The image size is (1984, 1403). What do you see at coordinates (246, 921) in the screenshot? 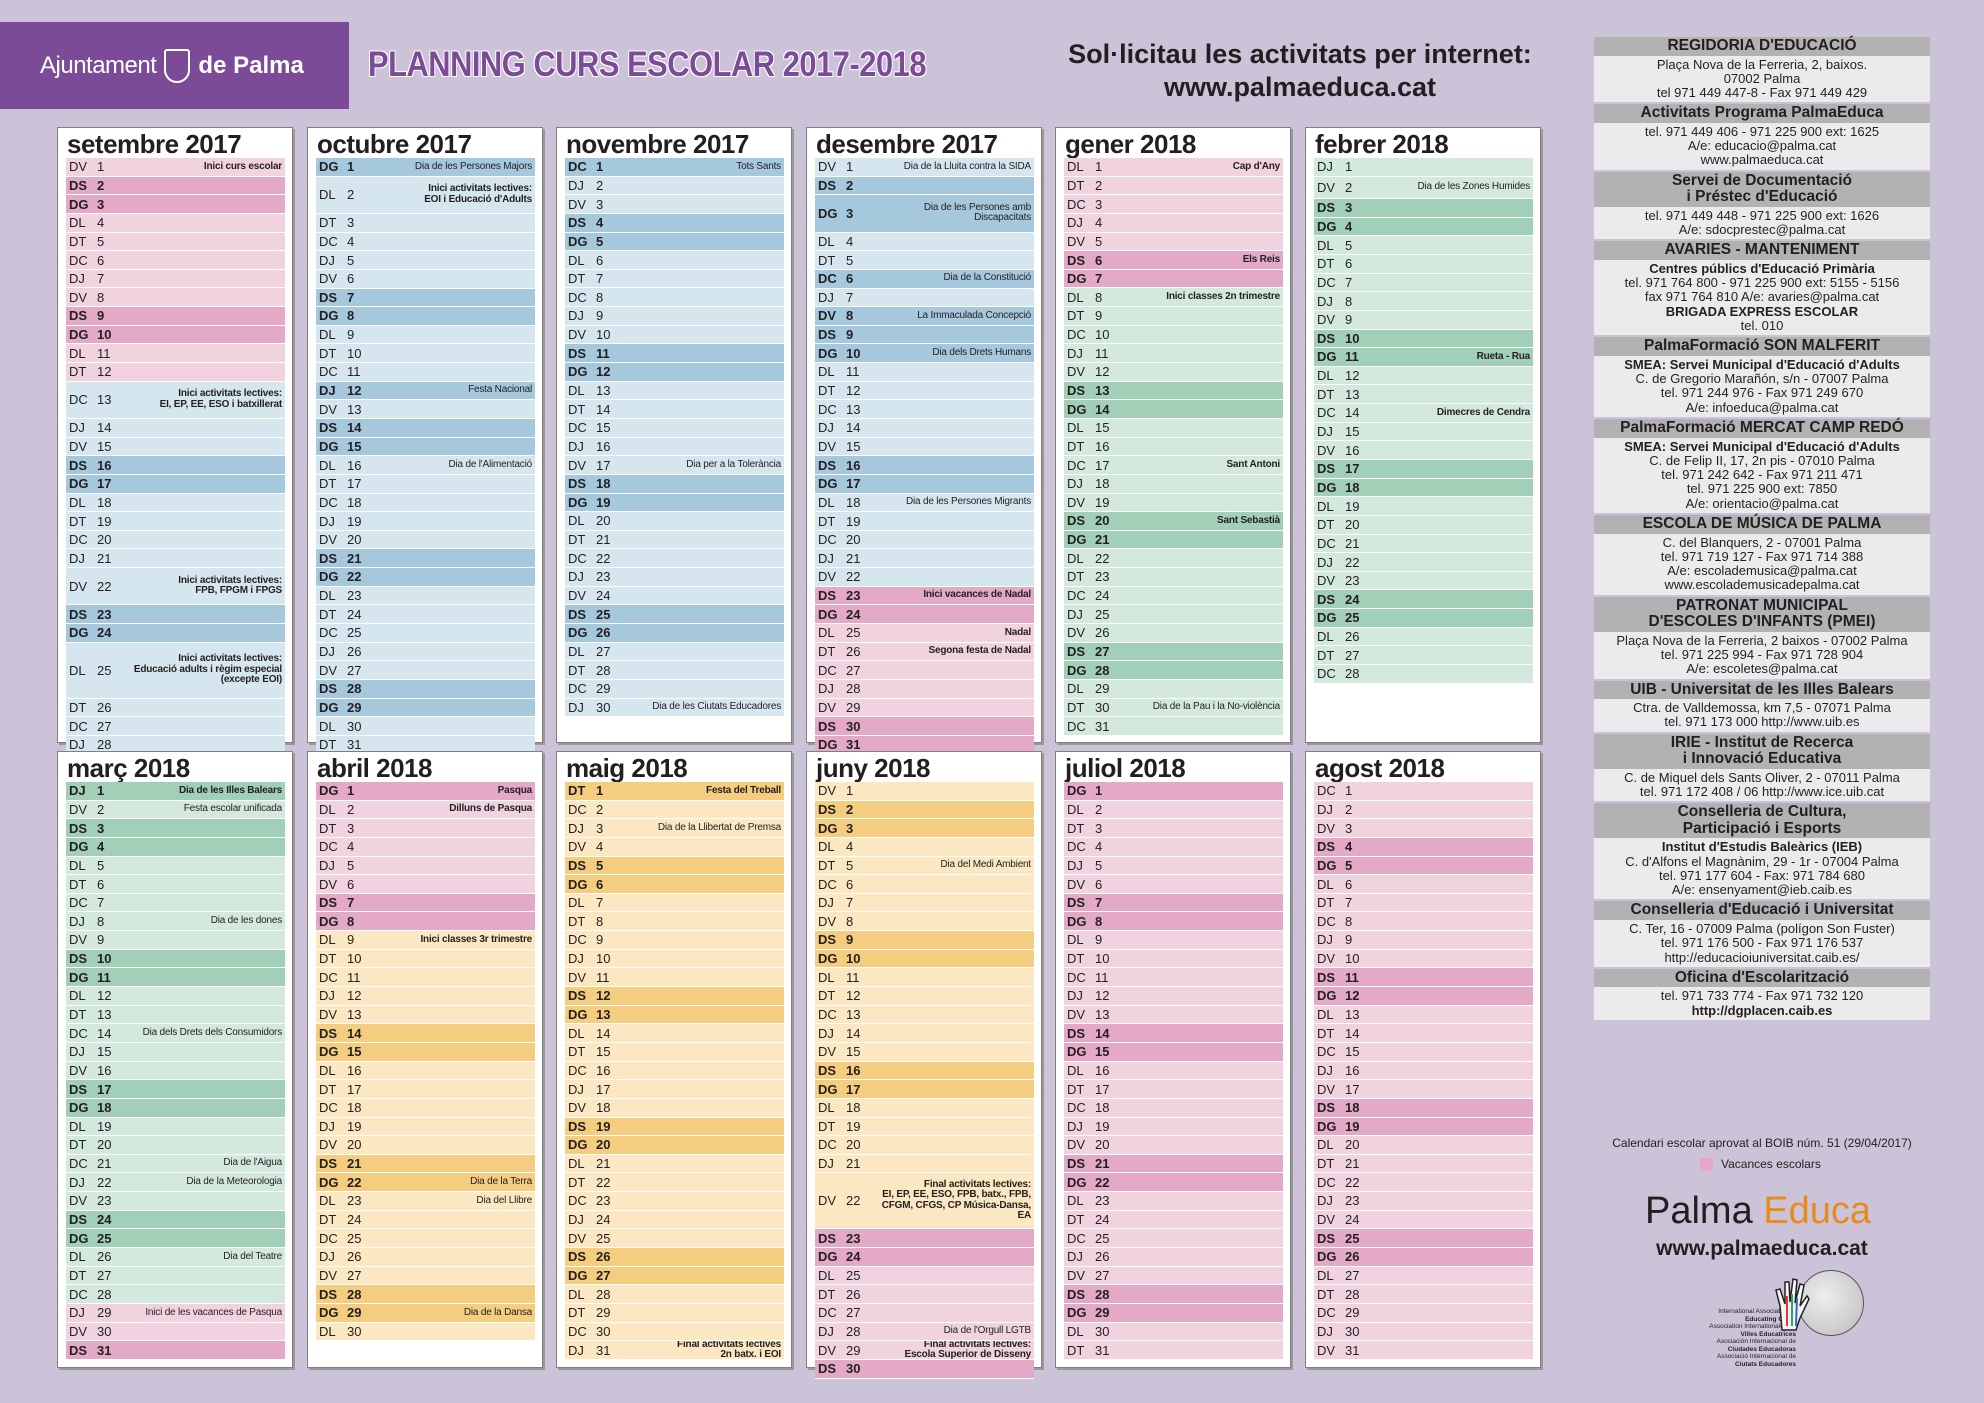
I see `day-event: Dia de les dones` at bounding box center [246, 921].